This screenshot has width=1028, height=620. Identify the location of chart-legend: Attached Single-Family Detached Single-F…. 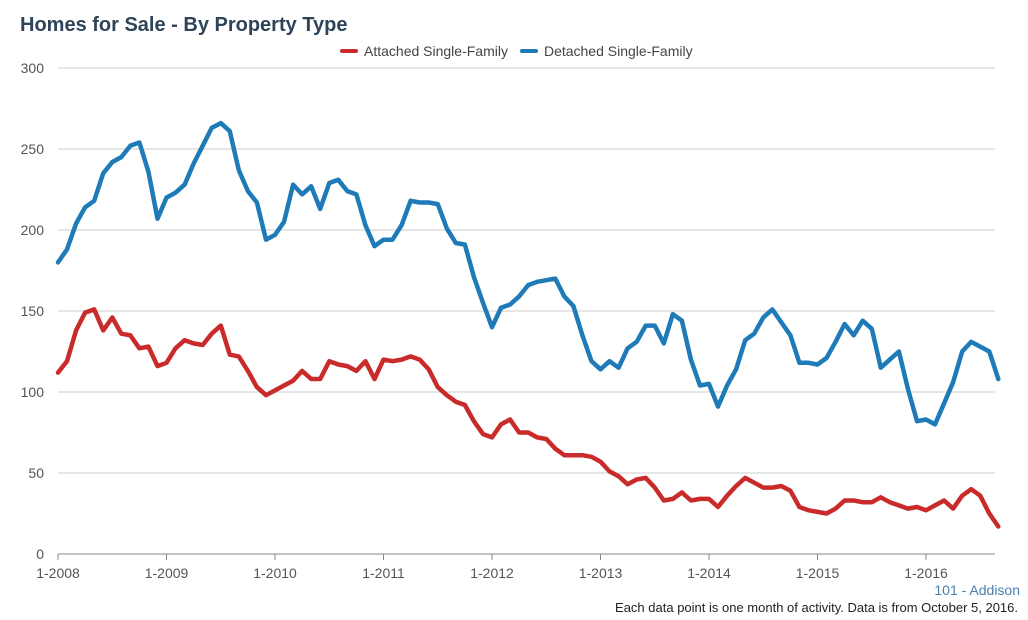
(516, 51).